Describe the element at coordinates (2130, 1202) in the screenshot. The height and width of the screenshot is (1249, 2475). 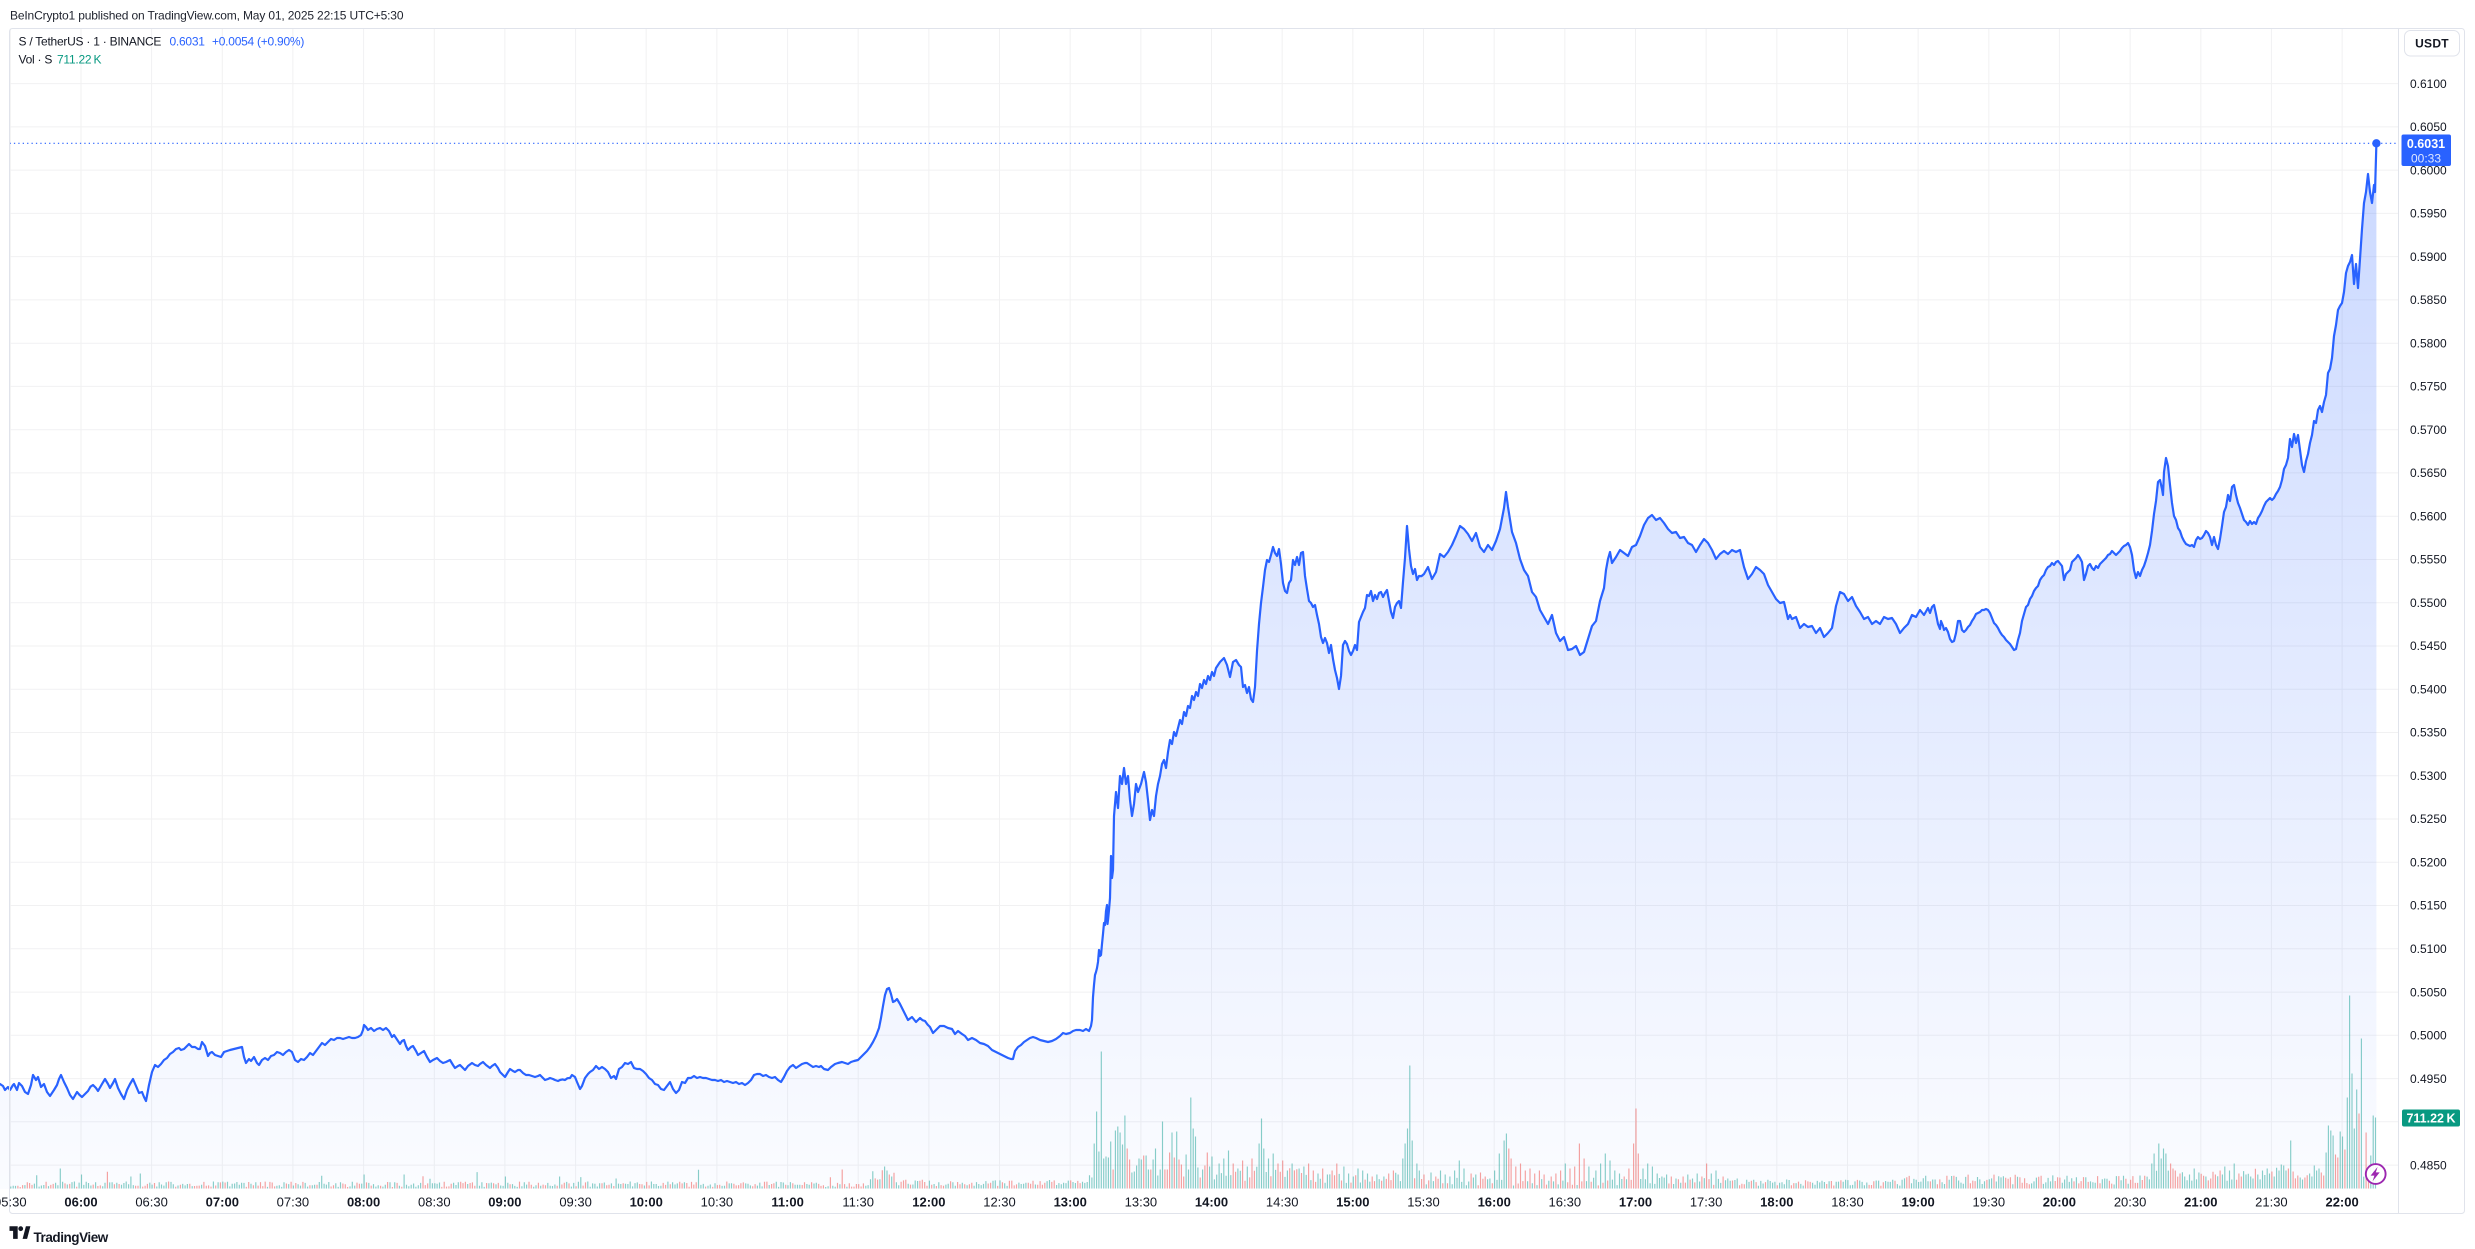
I see `svg-text: 20:30` at that location.